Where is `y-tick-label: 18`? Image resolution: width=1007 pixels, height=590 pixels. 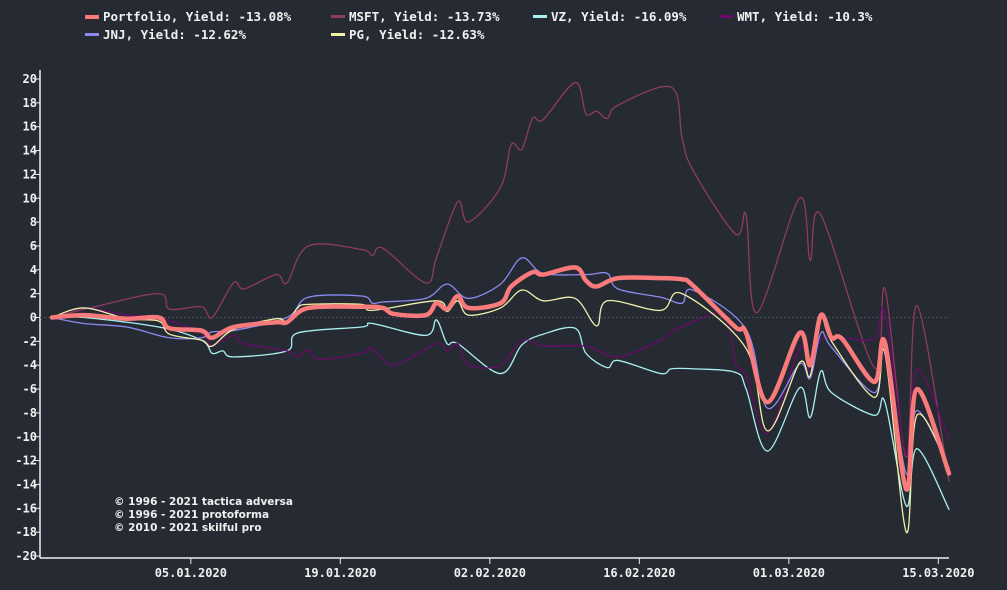 y-tick-label: 18 is located at coordinates (30, 103).